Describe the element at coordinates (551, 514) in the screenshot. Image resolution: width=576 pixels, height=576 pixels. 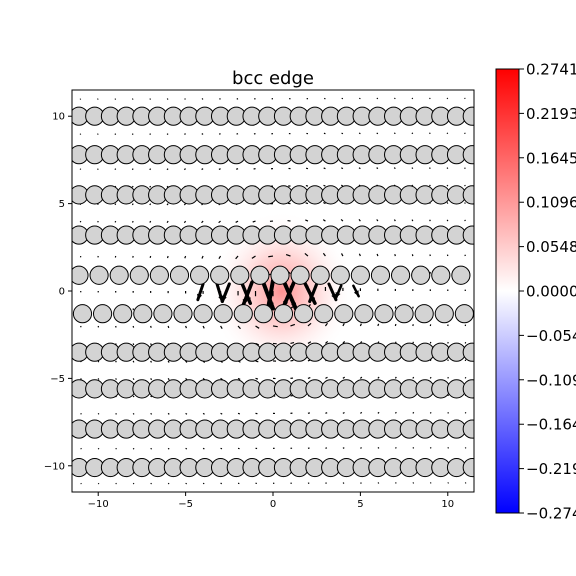
I see `colorbar-tick-label: −0.2741` at that location.